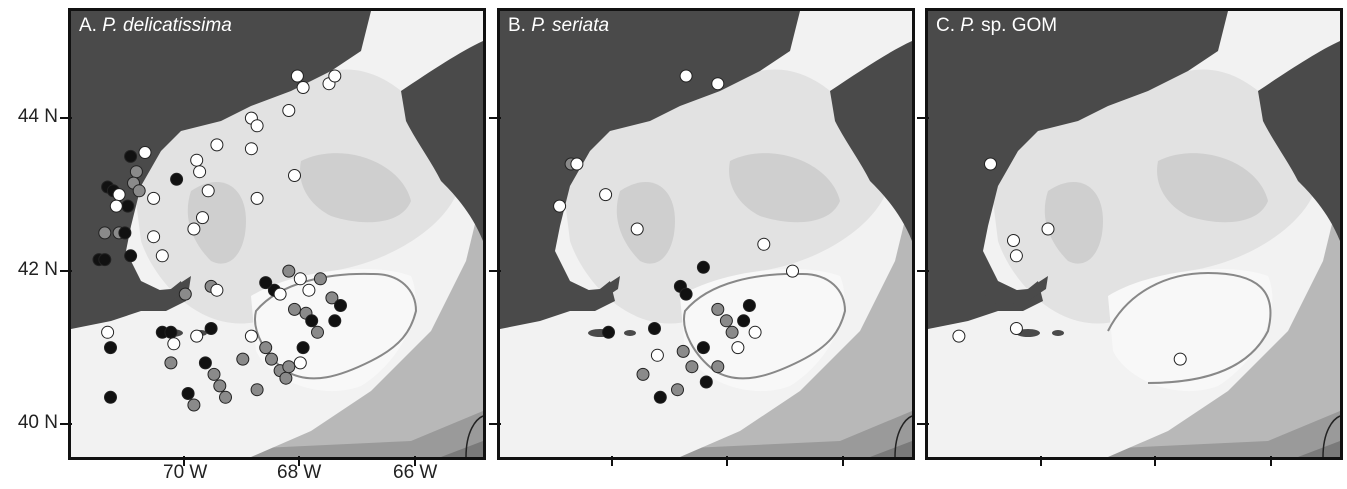  I want to click on x-axis-label-70w: 70 W, so click(185, 472).